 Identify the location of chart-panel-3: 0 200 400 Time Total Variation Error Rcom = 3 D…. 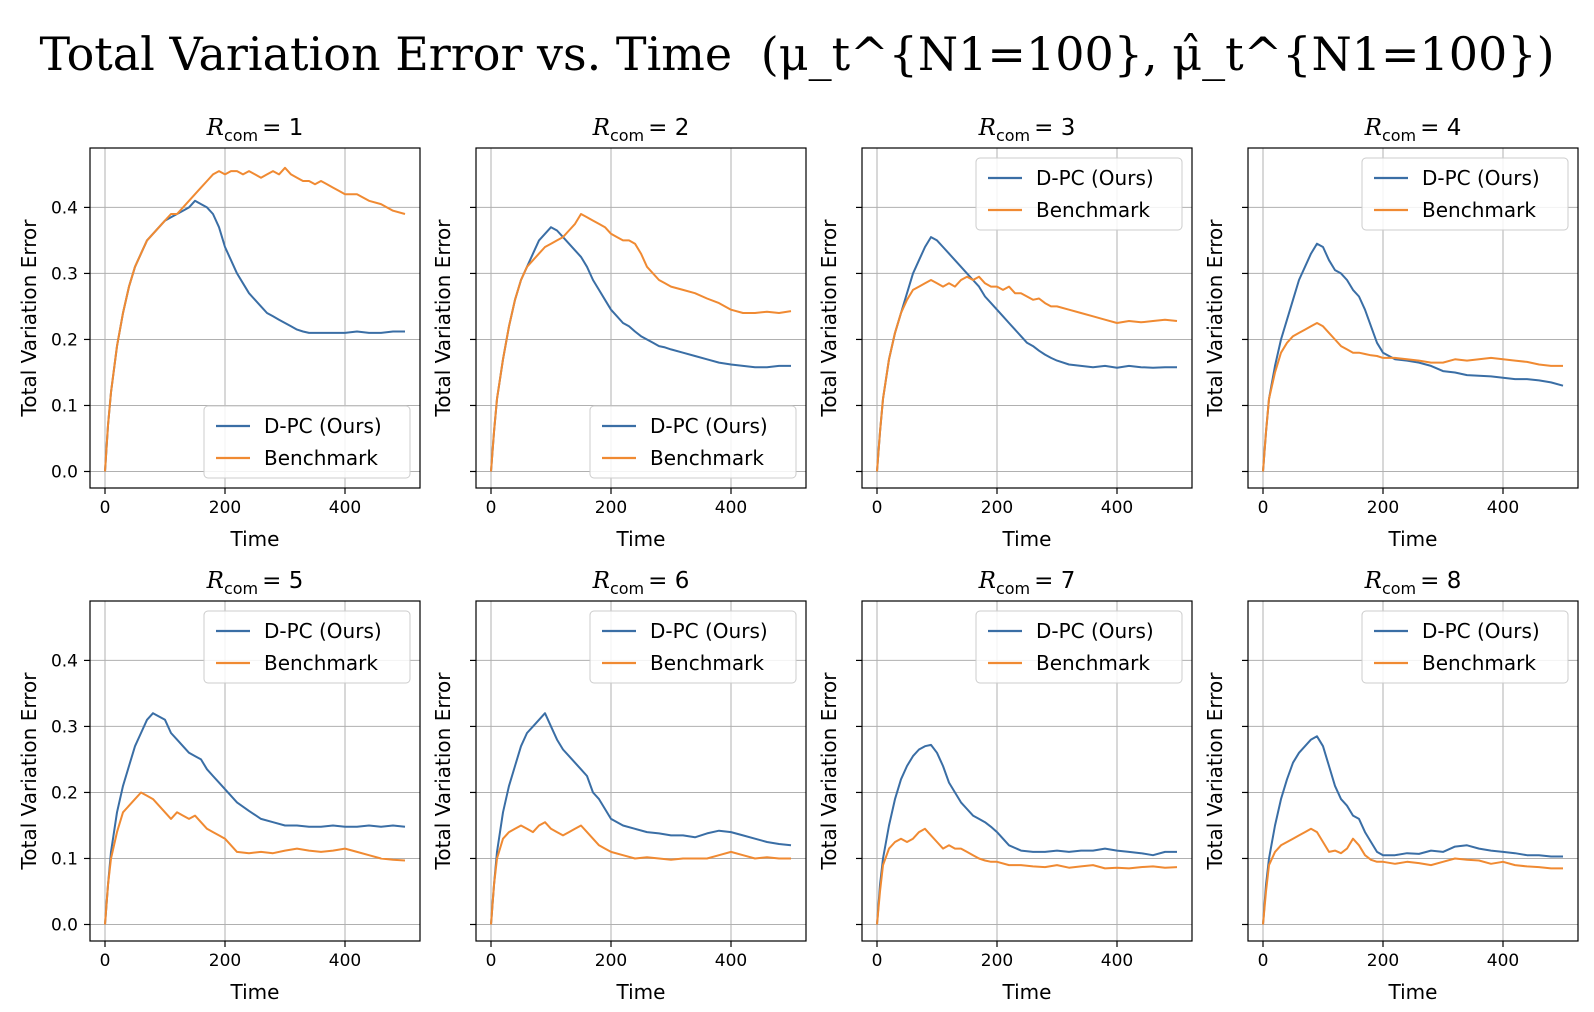
(1005, 333).